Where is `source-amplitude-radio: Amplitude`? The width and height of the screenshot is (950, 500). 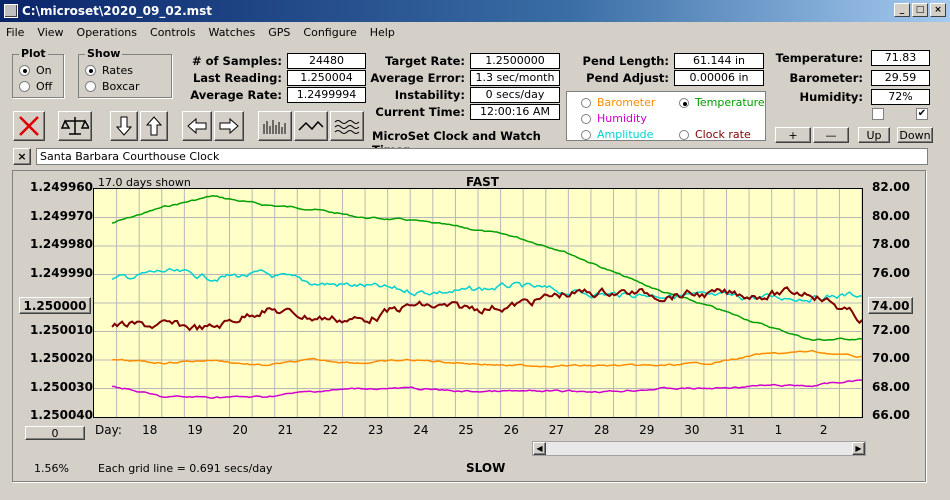 source-amplitude-radio: Amplitude is located at coordinates (617, 134).